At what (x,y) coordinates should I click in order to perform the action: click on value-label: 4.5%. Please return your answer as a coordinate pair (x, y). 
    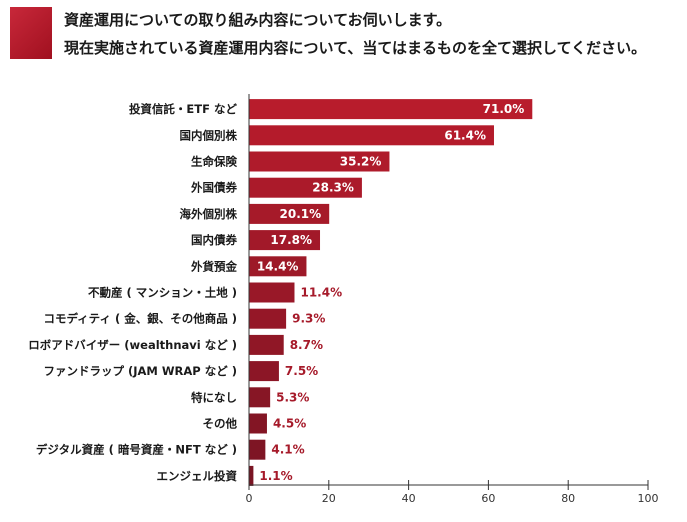
    Looking at the image, I should click on (289, 424).